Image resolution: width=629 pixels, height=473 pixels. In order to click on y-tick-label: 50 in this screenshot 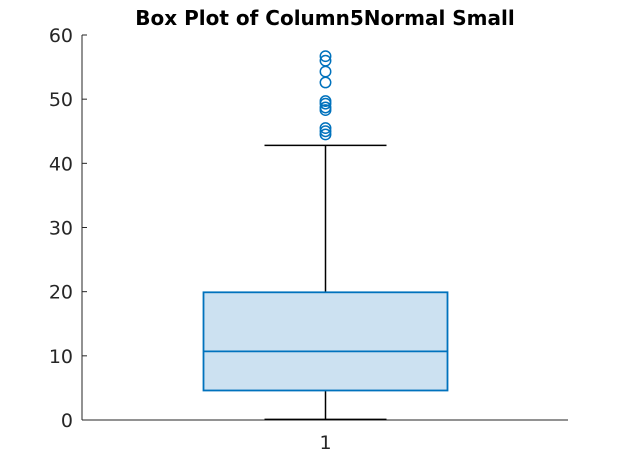, I will do `click(61, 100)`.